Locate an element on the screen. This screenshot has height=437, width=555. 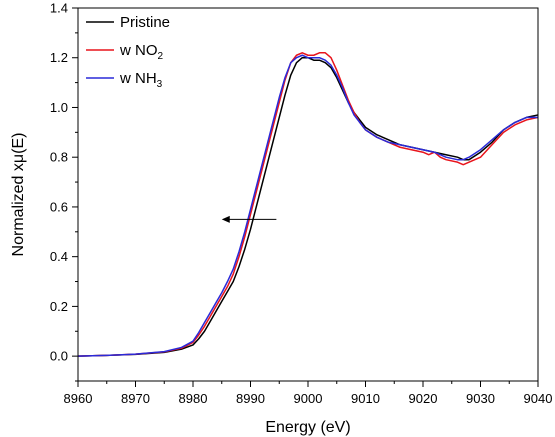
y-tick-label: 1.0 is located at coordinates (59, 107).